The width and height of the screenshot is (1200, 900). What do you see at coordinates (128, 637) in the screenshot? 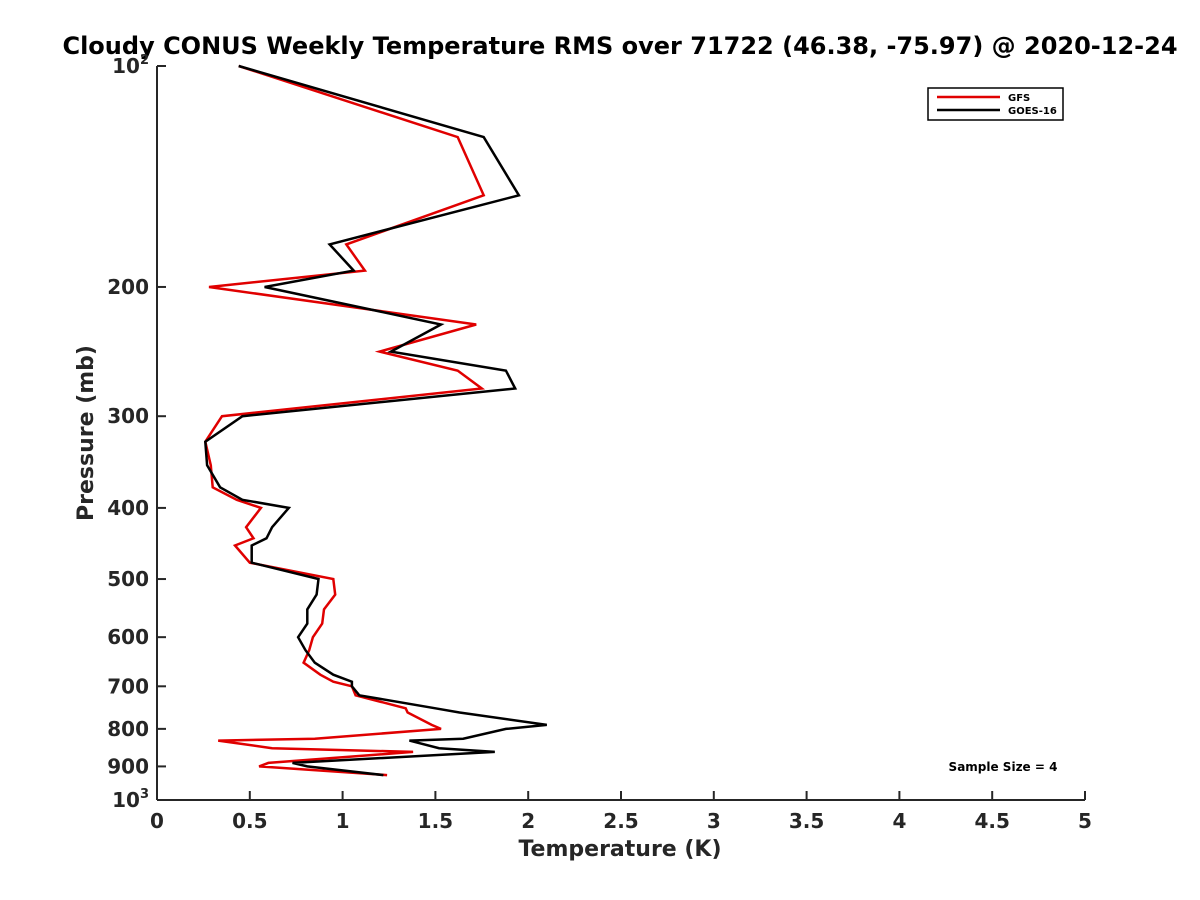
I see `y-tick-label: 600` at bounding box center [128, 637].